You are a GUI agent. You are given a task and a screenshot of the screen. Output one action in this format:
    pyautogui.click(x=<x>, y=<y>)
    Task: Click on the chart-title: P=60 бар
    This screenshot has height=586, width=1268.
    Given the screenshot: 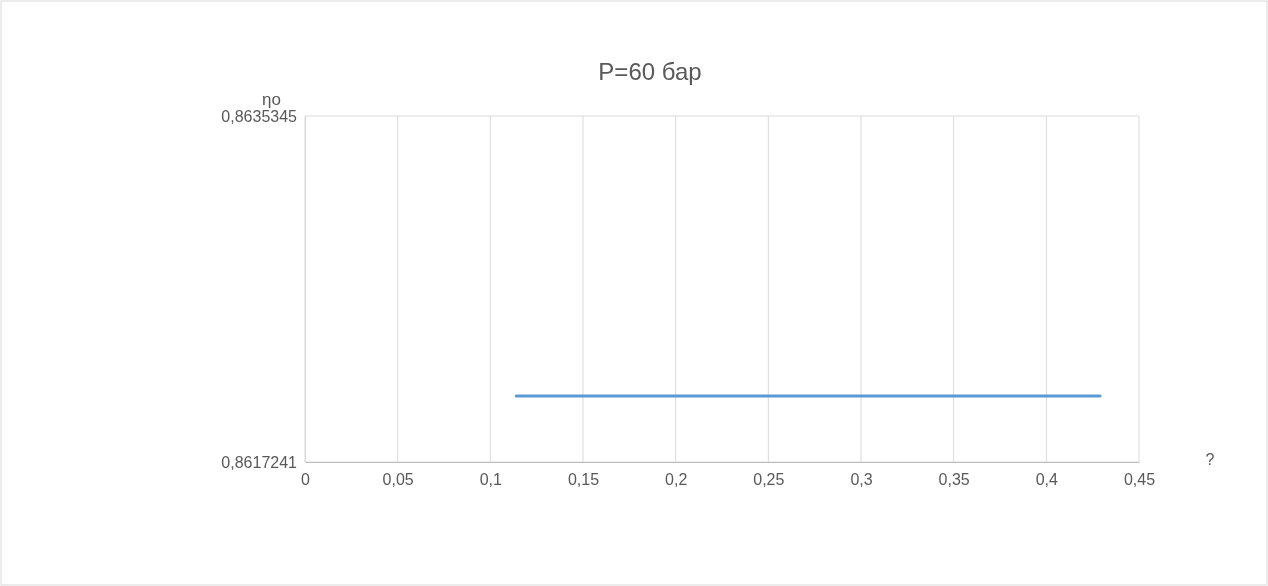 What is the action you would take?
    pyautogui.click(x=650, y=71)
    